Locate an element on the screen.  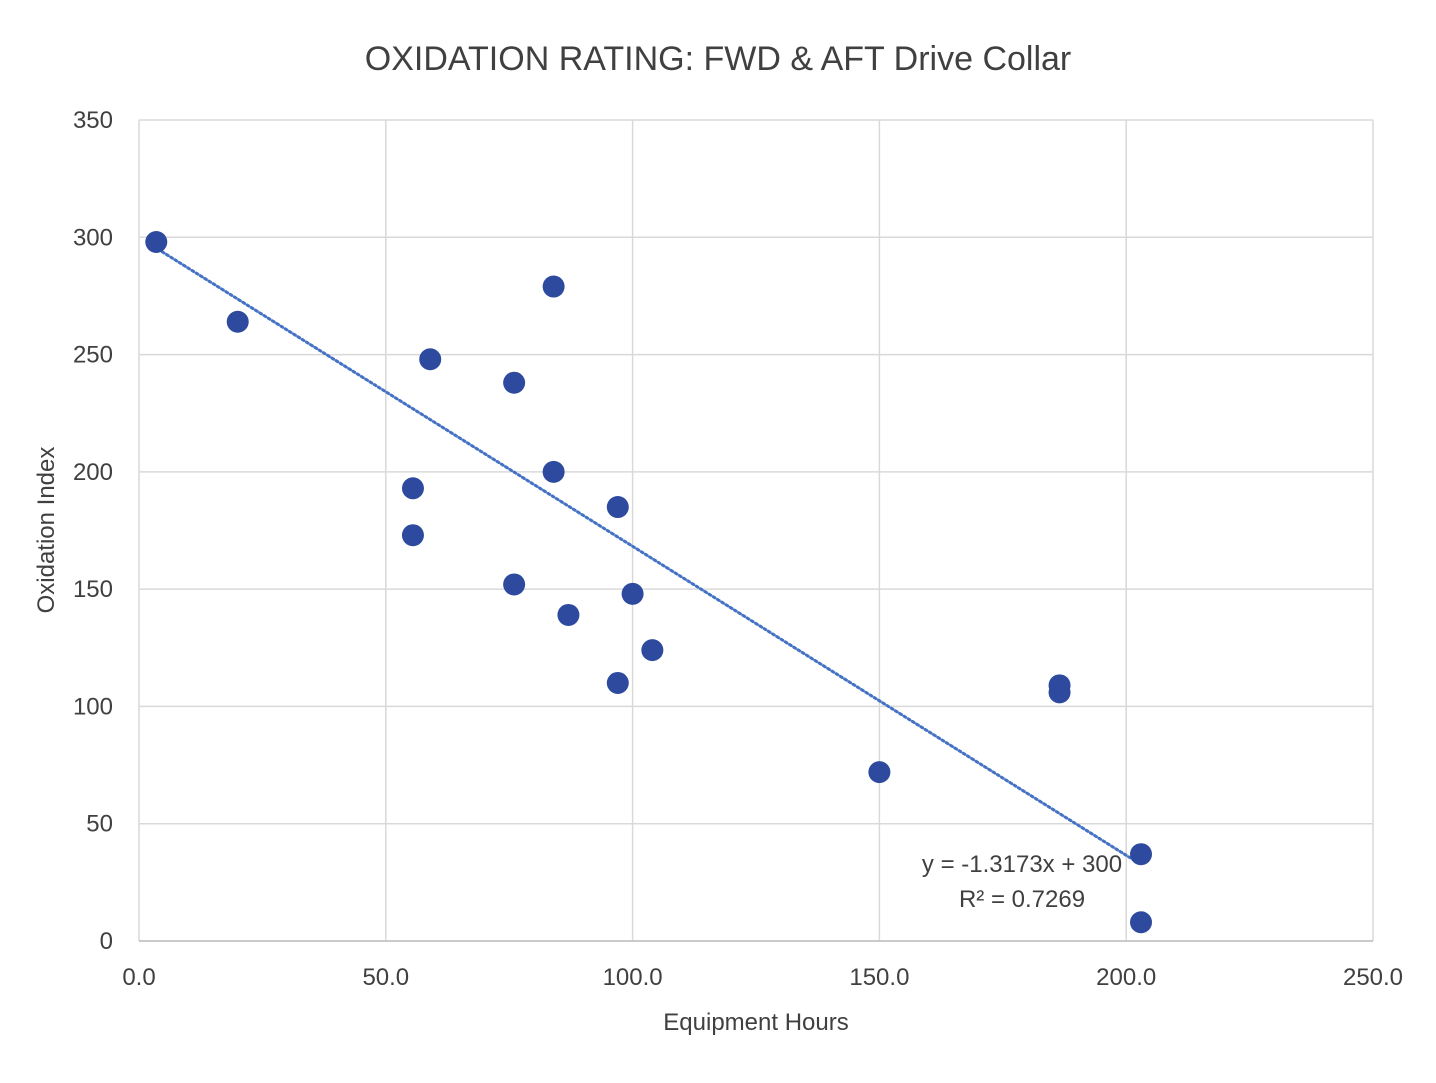
x-tick-label: 150.0 is located at coordinates (879, 977).